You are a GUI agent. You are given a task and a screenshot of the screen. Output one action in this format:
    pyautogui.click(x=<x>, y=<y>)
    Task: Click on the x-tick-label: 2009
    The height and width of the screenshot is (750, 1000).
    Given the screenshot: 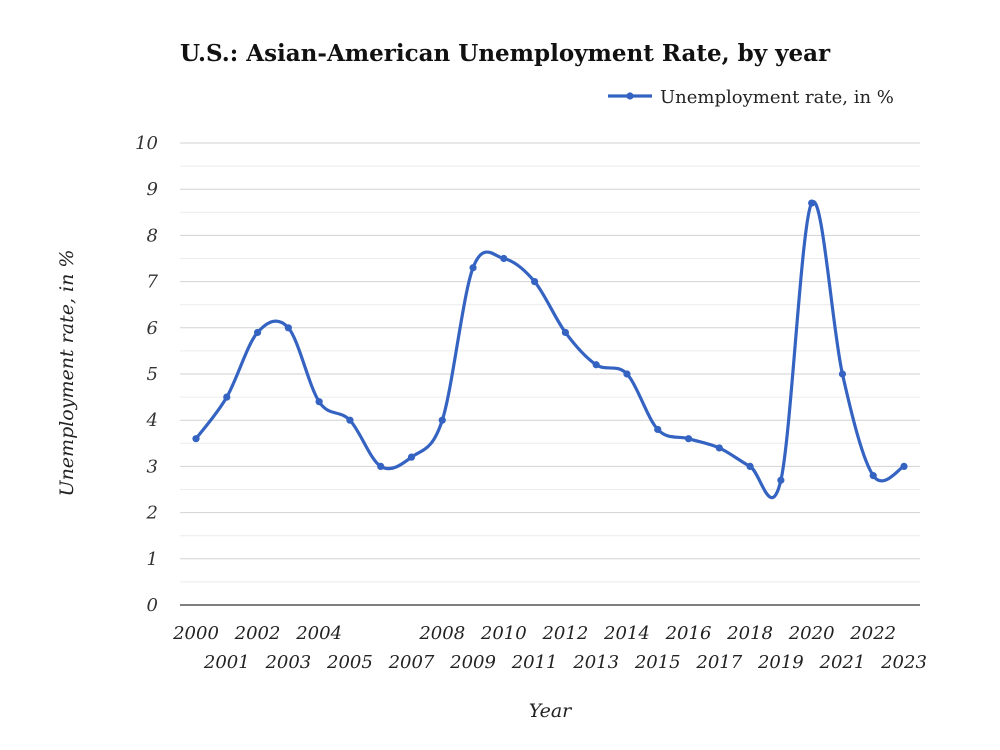 What is the action you would take?
    pyautogui.click(x=472, y=662)
    